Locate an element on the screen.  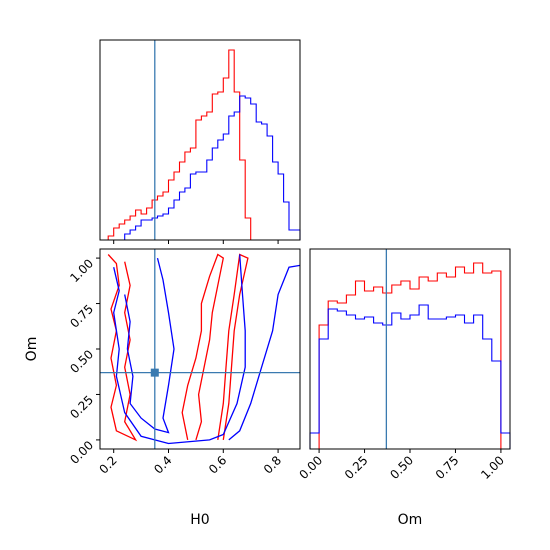
om-marginal-frame is located at coordinates (410, 349).